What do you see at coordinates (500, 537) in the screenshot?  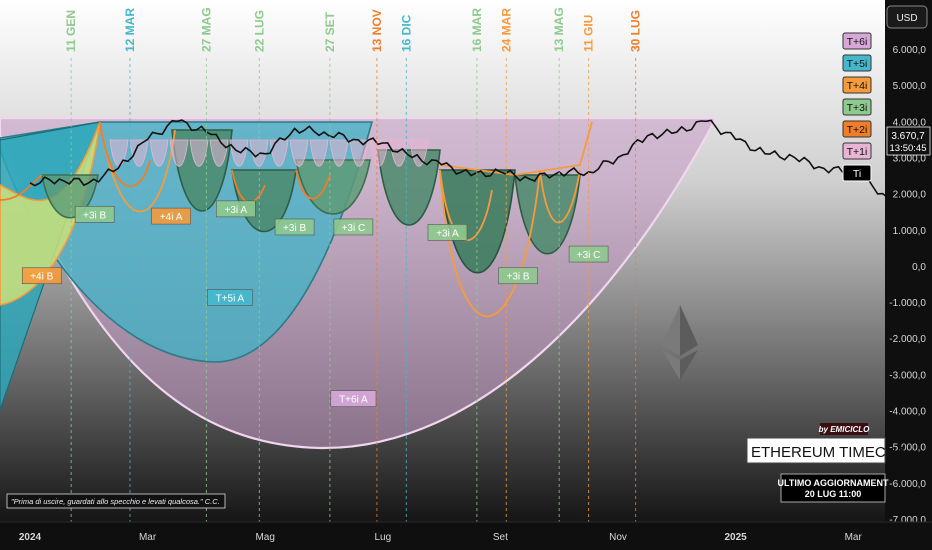 I see `x-tick-4: Set` at bounding box center [500, 537].